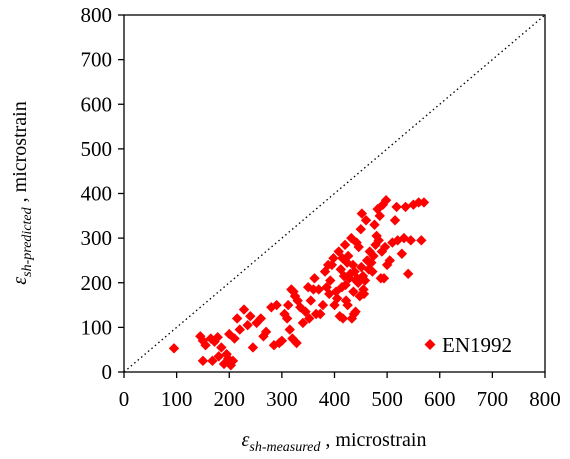 The height and width of the screenshot is (459, 570). Describe the element at coordinates (245, 440) in the screenshot. I see `x-axis-label-symbol: ε` at that location.